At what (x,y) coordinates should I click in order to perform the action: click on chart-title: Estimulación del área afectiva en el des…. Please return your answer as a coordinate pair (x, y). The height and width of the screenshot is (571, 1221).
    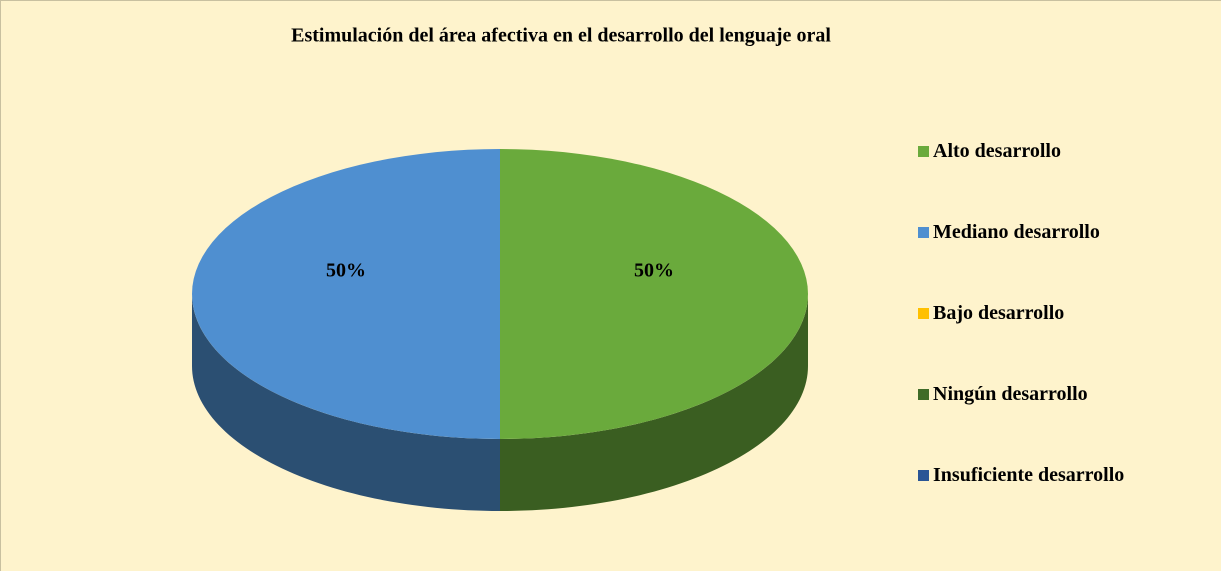
    Looking at the image, I should click on (561, 36).